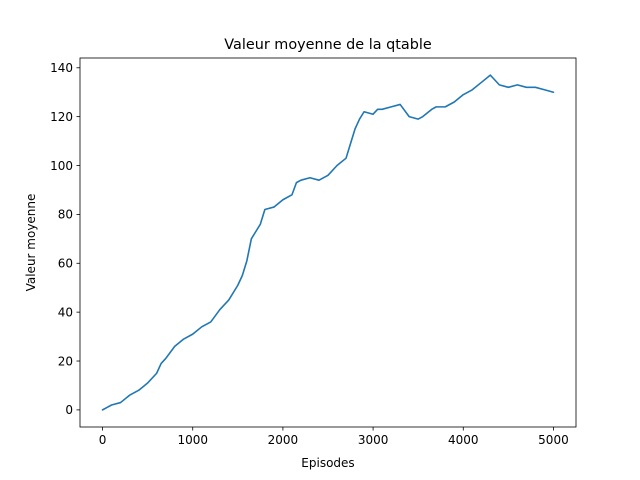  What do you see at coordinates (65, 215) in the screenshot?
I see `y-tick-label: 80` at bounding box center [65, 215].